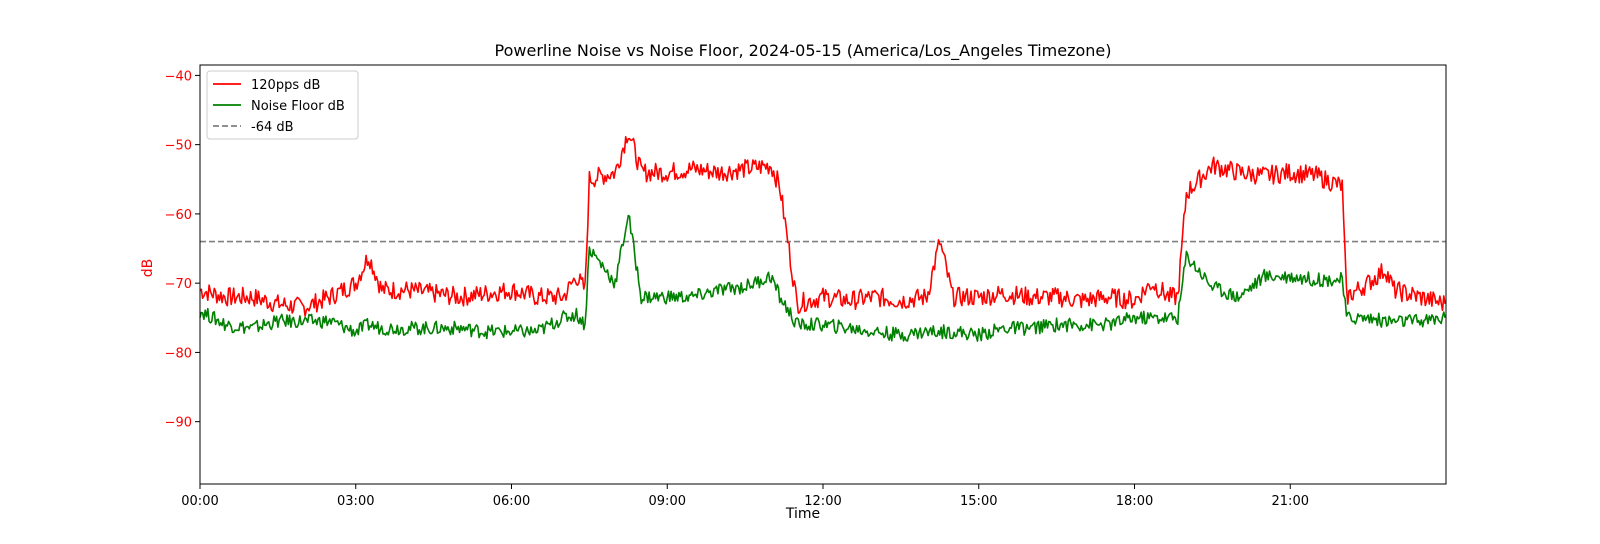 This screenshot has width=1600, height=544. What do you see at coordinates (355, 501) in the screenshot?
I see `x-tick-label: 03:00` at bounding box center [355, 501].